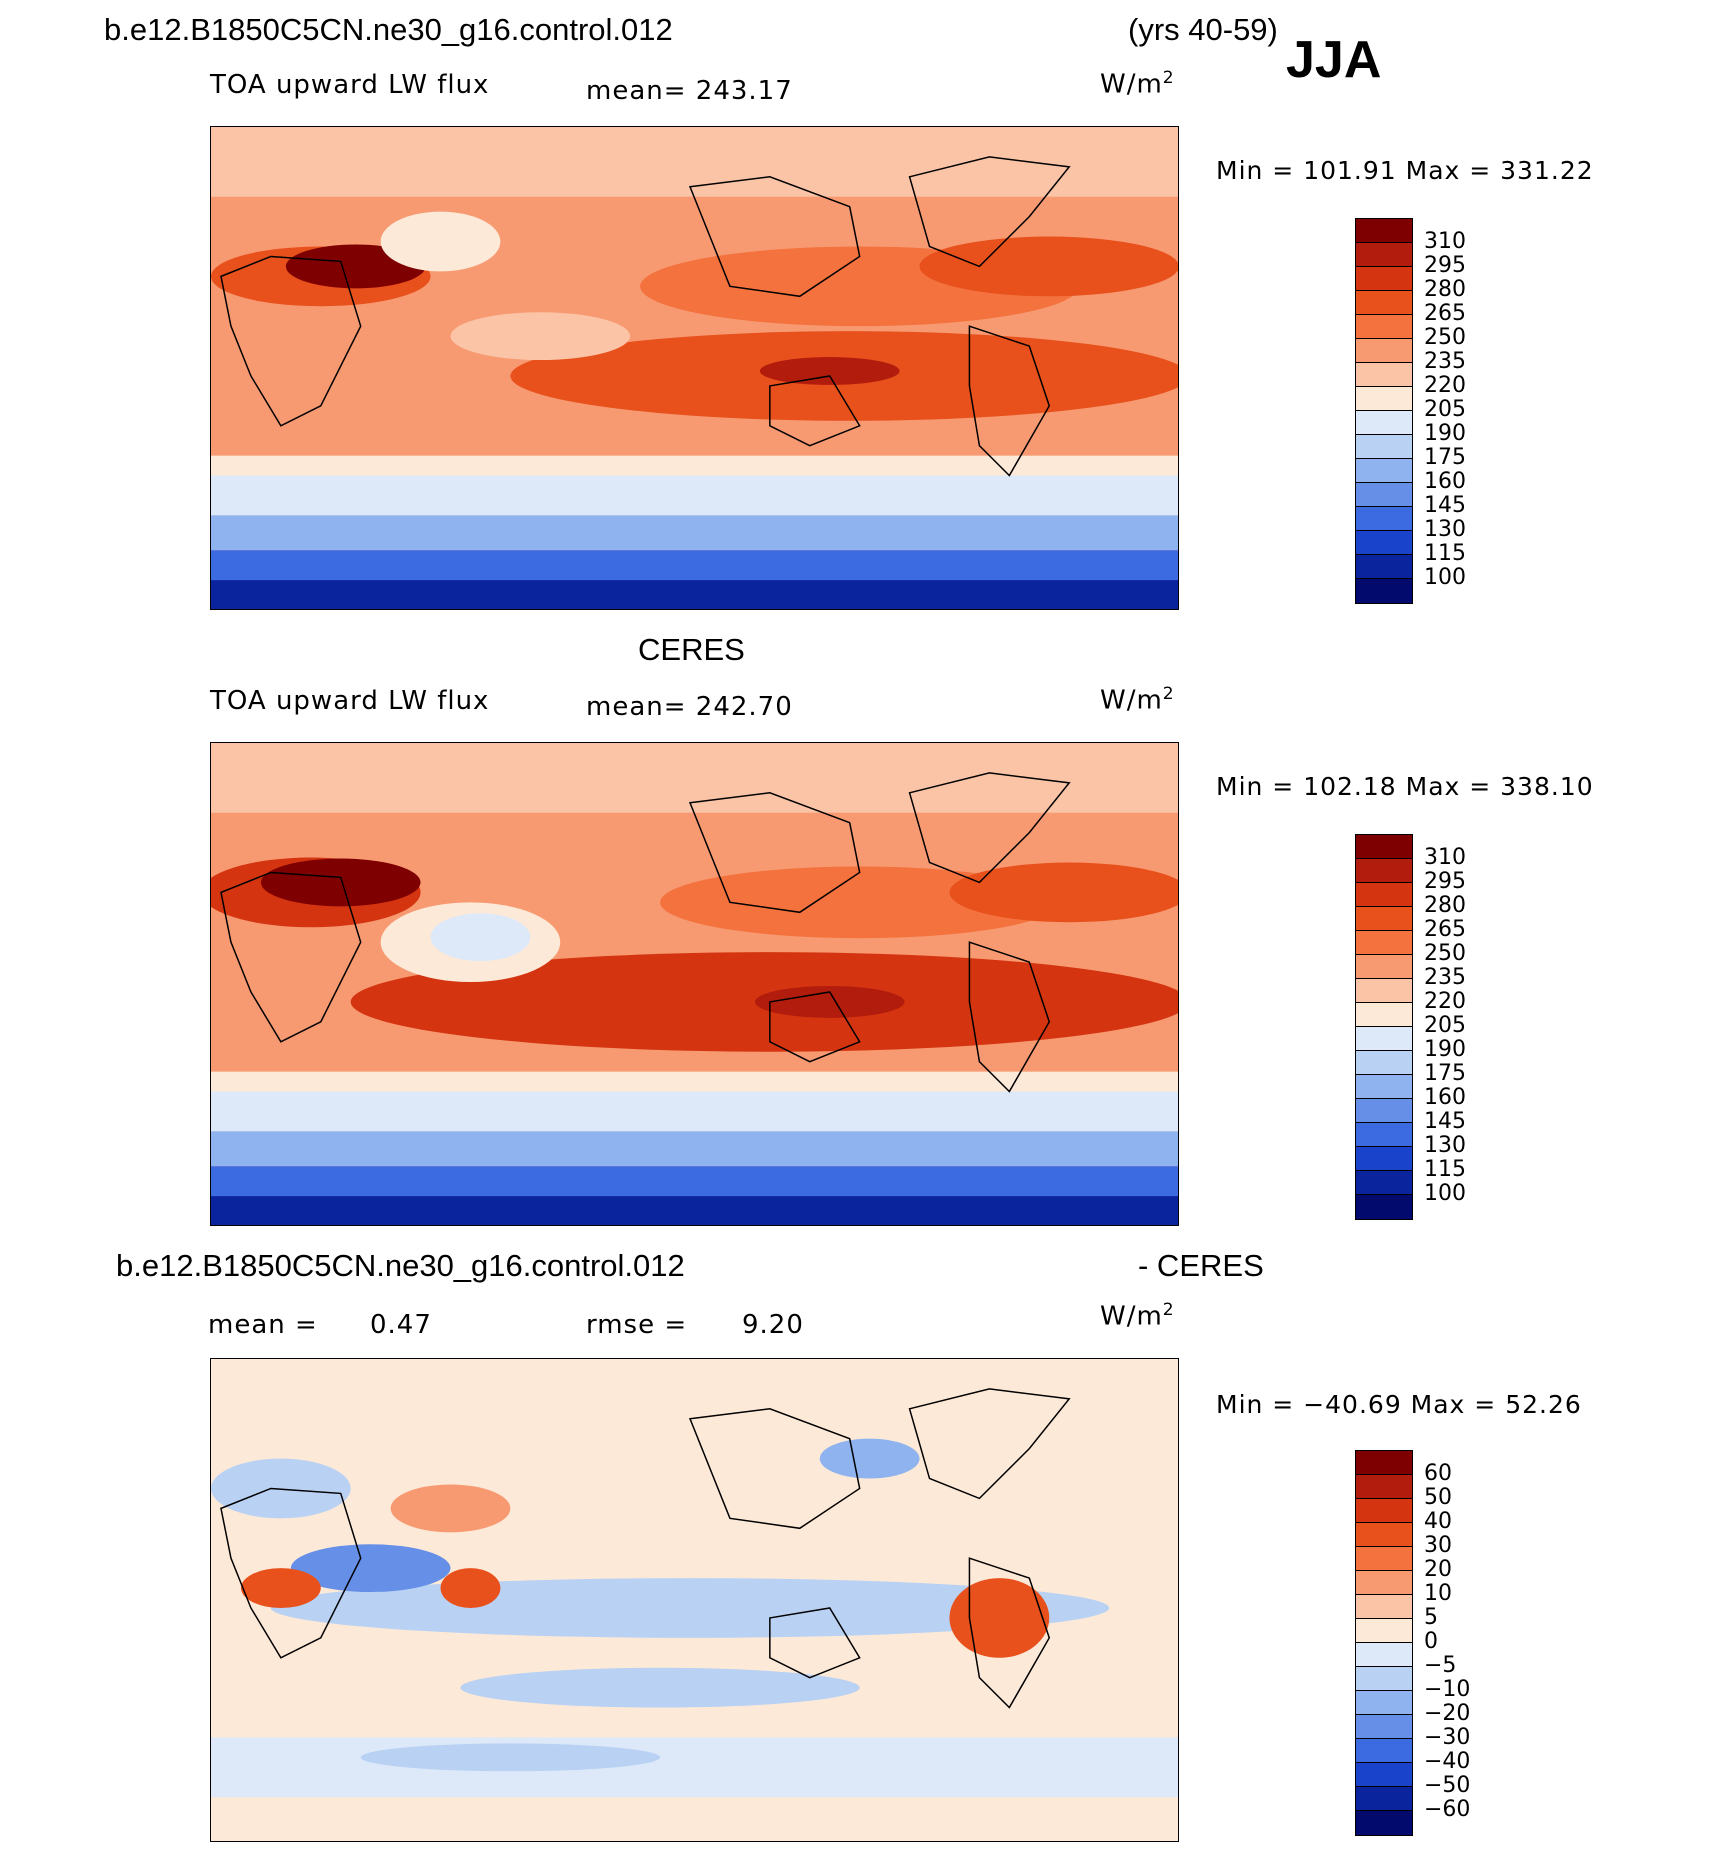 The width and height of the screenshot is (1710, 1853). What do you see at coordinates (1445, 433) in the screenshot?
I see `colorbar-label: 190` at bounding box center [1445, 433].